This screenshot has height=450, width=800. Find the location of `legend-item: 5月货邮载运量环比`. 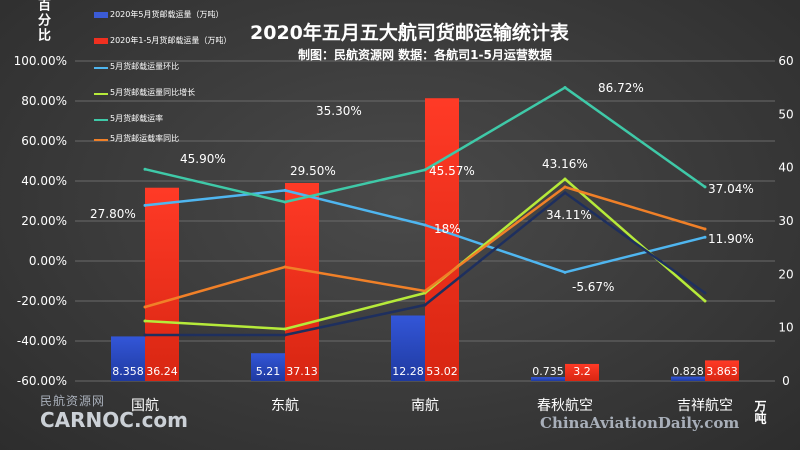

legend-item: 5月货邮载运量环比 is located at coordinates (169, 75).